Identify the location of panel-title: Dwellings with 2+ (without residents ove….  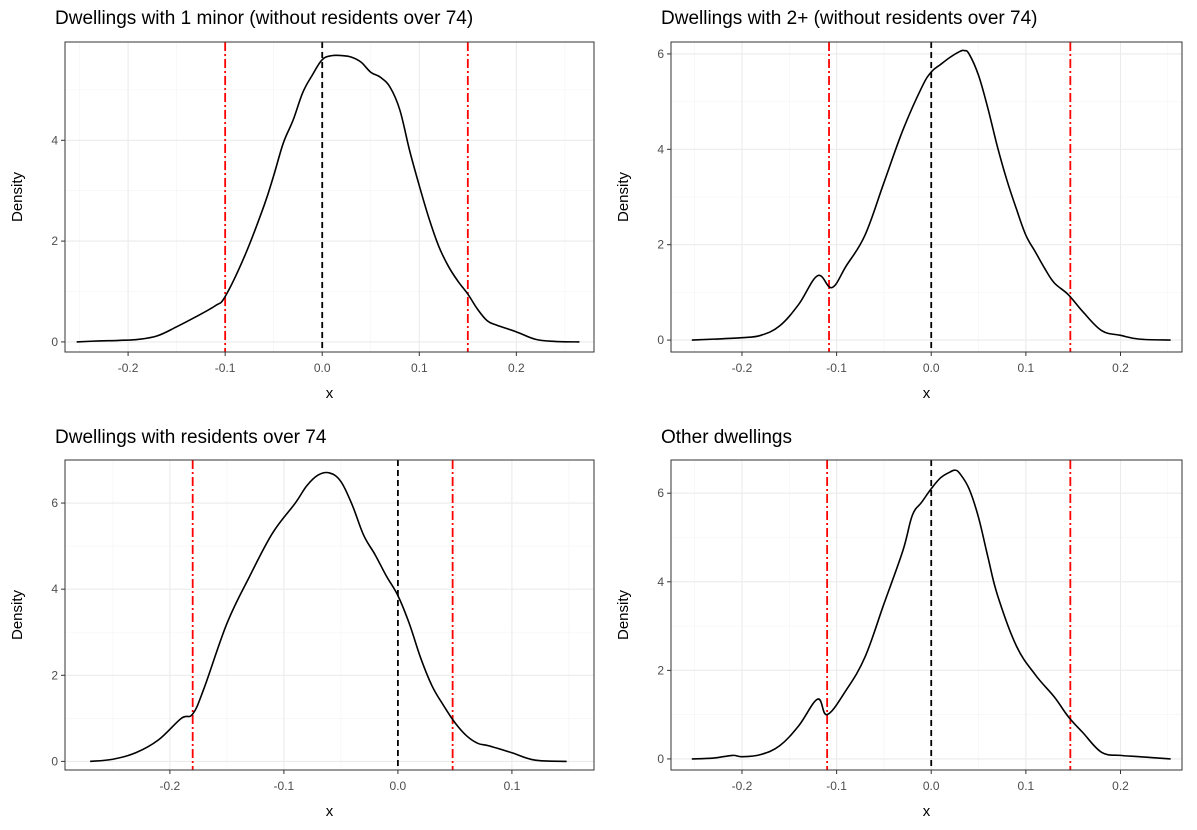
(849, 18).